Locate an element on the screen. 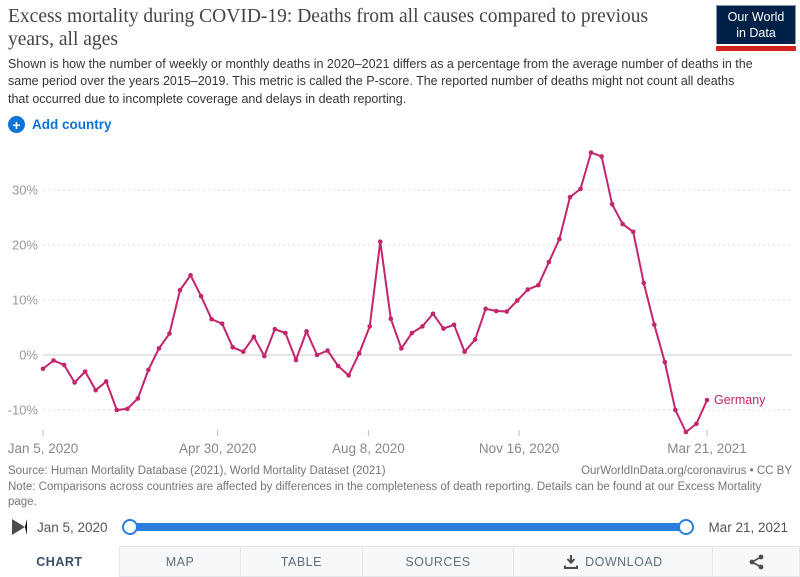 The height and width of the screenshot is (577, 800). timeline-control: Jan 5, 2020 Mar 21, 2021 is located at coordinates (400, 527).